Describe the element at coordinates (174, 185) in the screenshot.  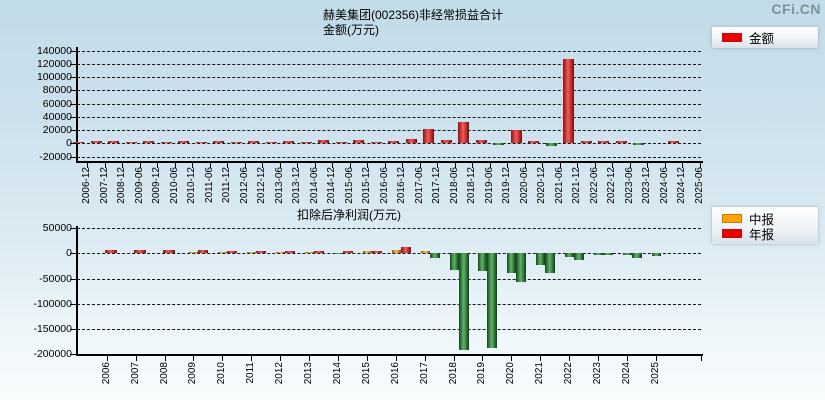
I see `chart1-xtick-label: 2010-06` at that location.